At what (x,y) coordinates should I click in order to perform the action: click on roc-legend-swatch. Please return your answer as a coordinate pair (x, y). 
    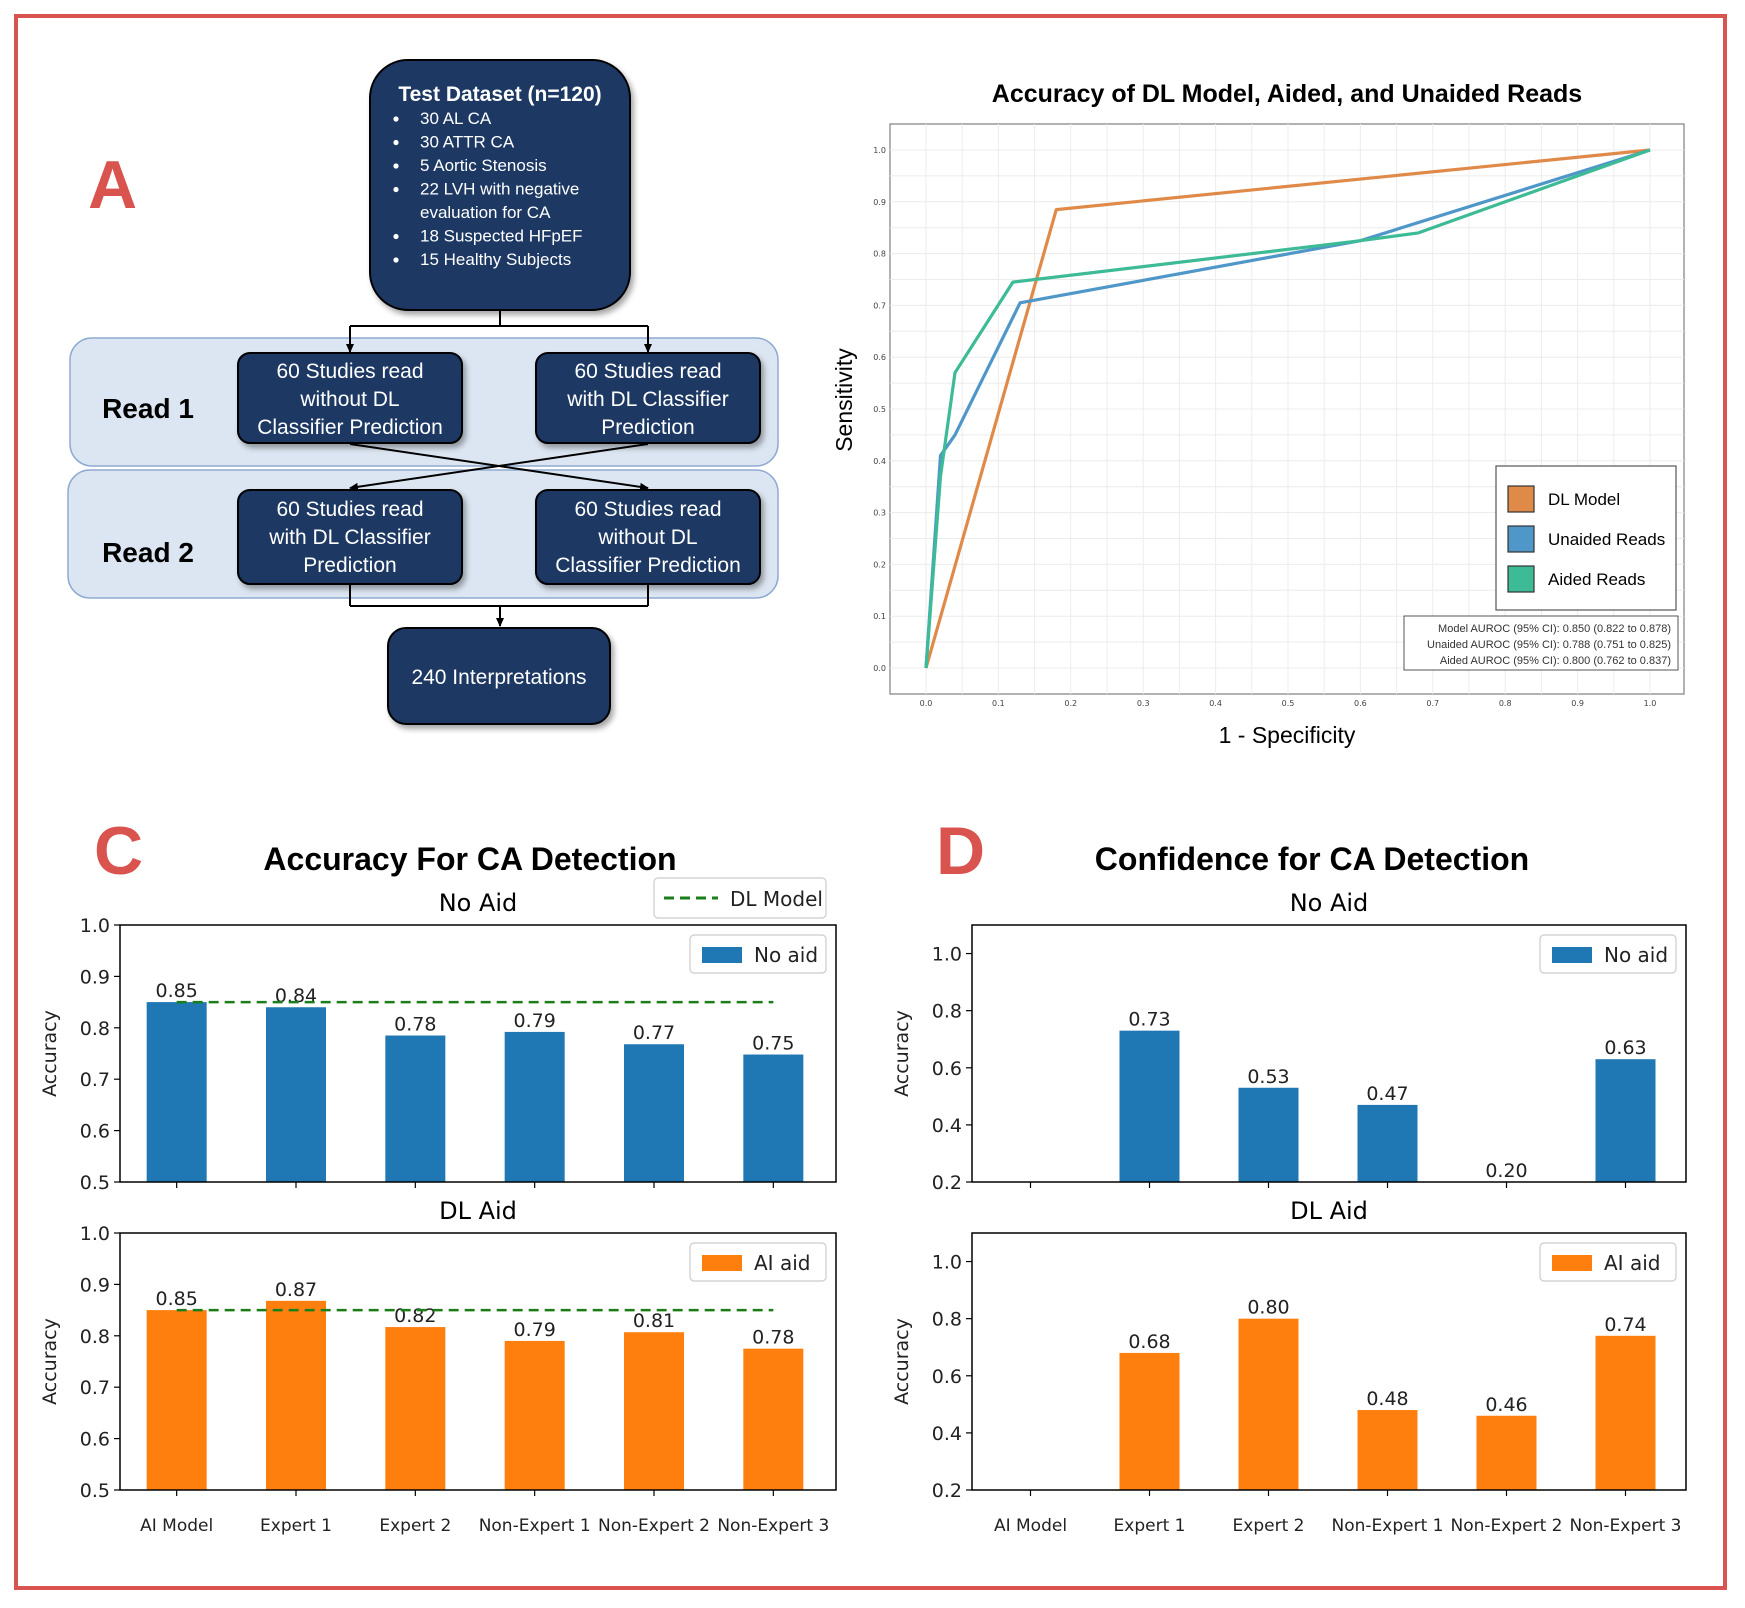
    Looking at the image, I should click on (1521, 539).